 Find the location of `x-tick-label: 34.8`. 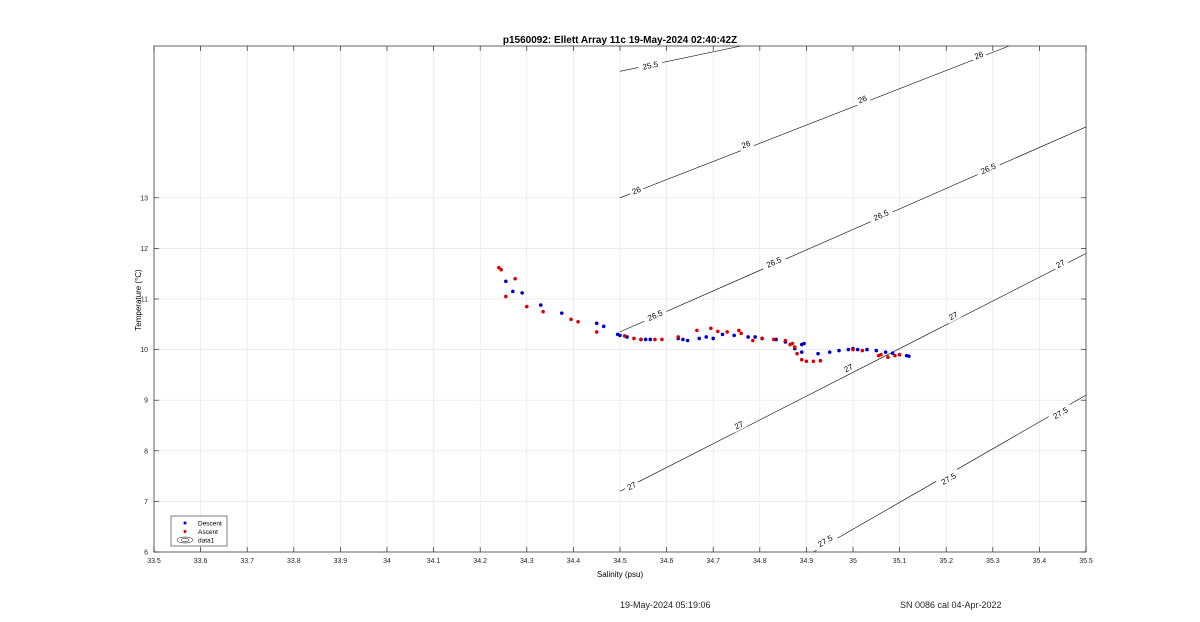

x-tick-label: 34.8 is located at coordinates (760, 561).